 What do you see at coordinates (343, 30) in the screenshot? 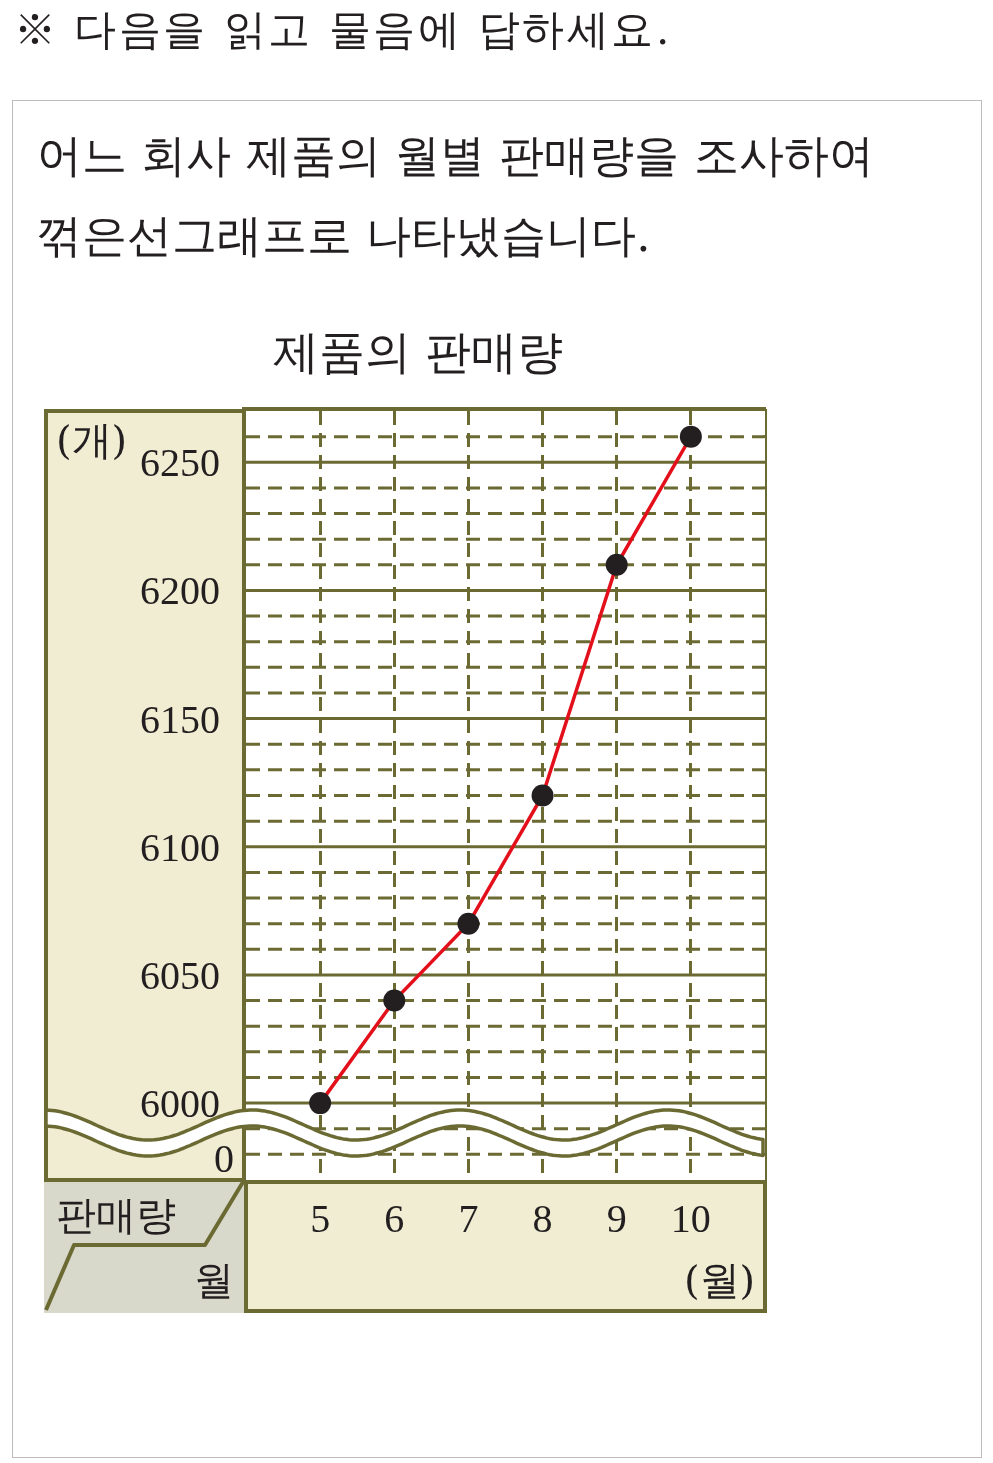
I see `text: ※ 다음을 읽고 물음에 답하세요.` at bounding box center [343, 30].